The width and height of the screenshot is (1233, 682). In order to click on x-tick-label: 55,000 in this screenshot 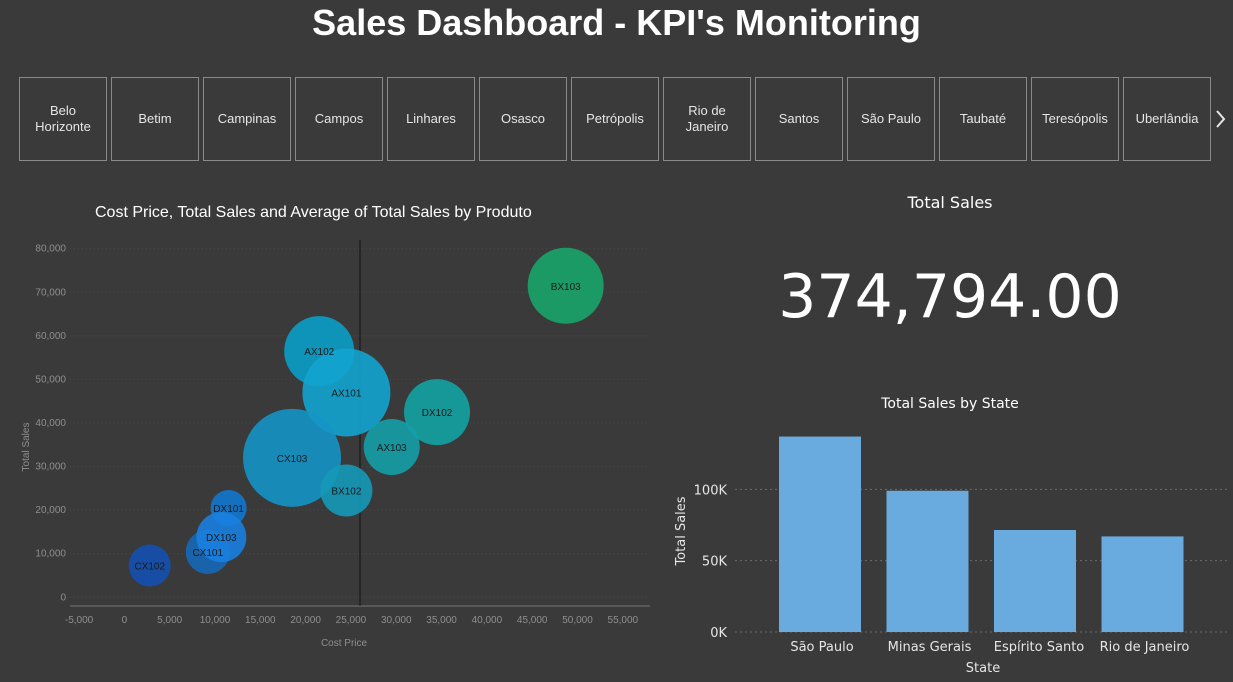, I will do `click(623, 620)`.